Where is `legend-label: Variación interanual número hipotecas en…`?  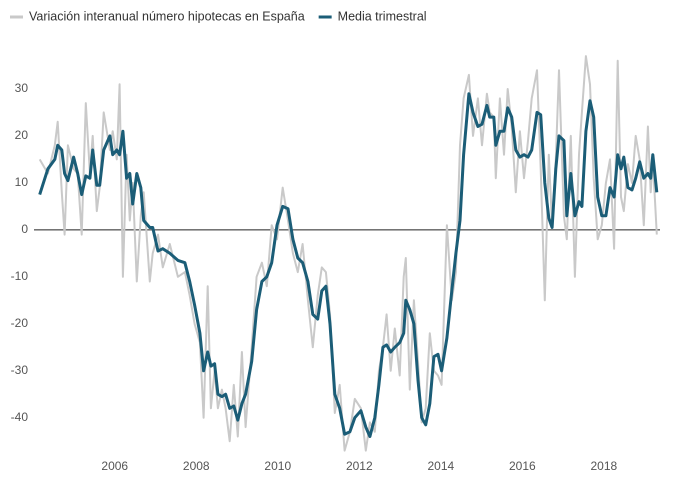 legend-label: Variación interanual número hipotecas en… is located at coordinates (167, 16).